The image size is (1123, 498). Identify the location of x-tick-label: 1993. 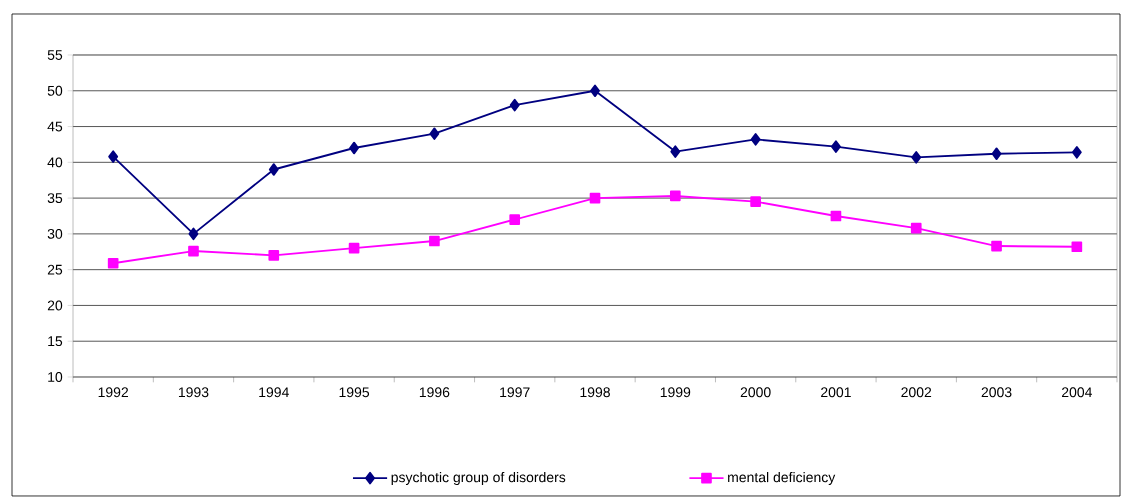
(193, 392).